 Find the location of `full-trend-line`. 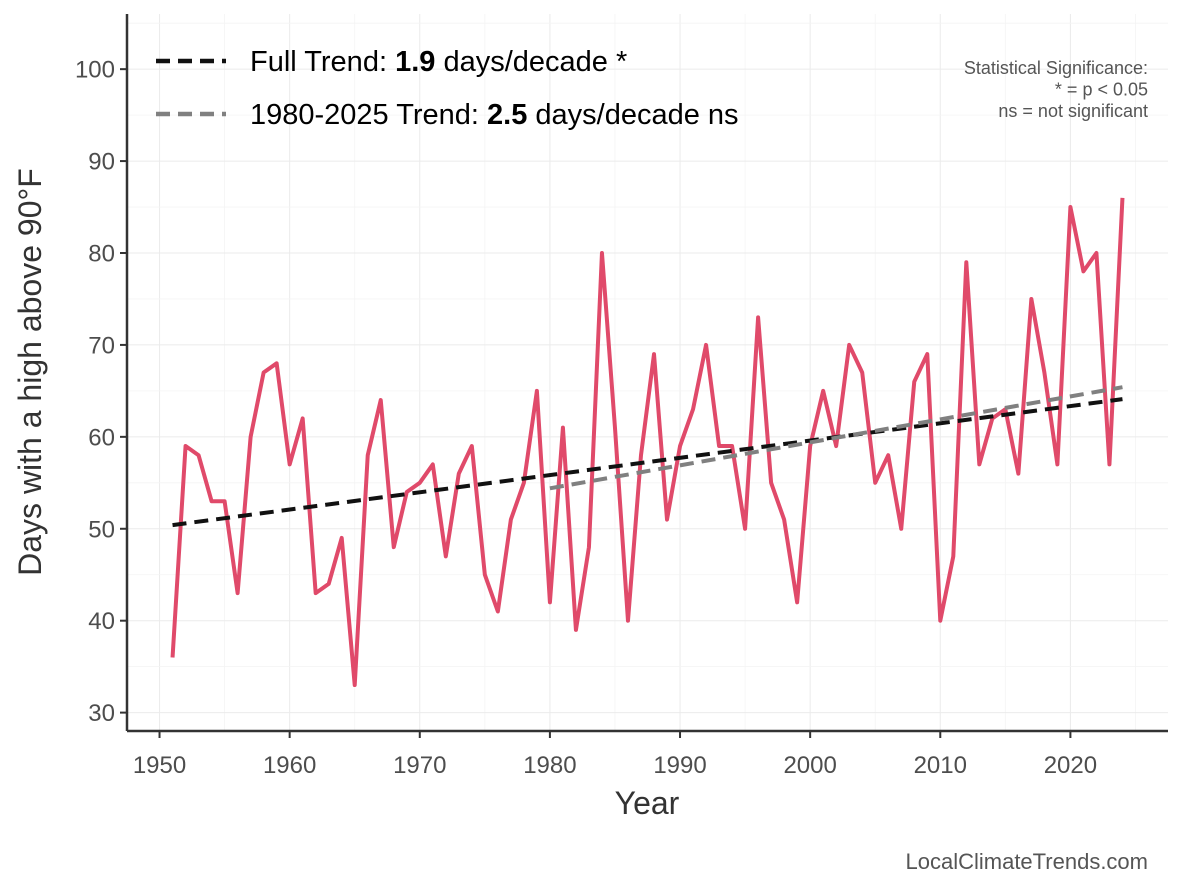

full-trend-line is located at coordinates (647, 462).